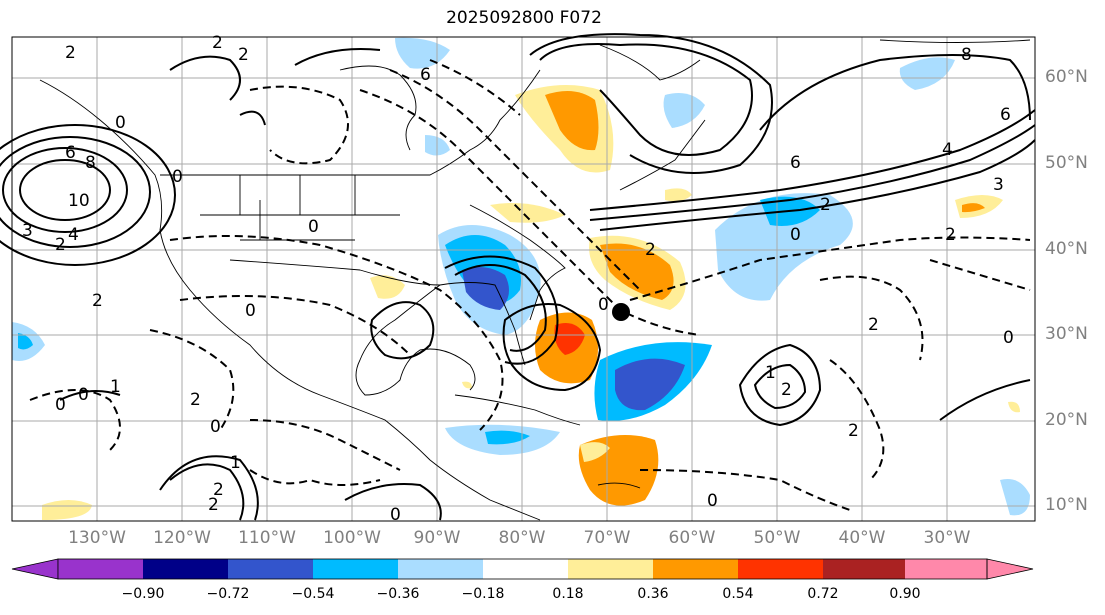  Describe the element at coordinates (862, 538) in the screenshot. I see `lon-label-40w: 40°W` at that location.